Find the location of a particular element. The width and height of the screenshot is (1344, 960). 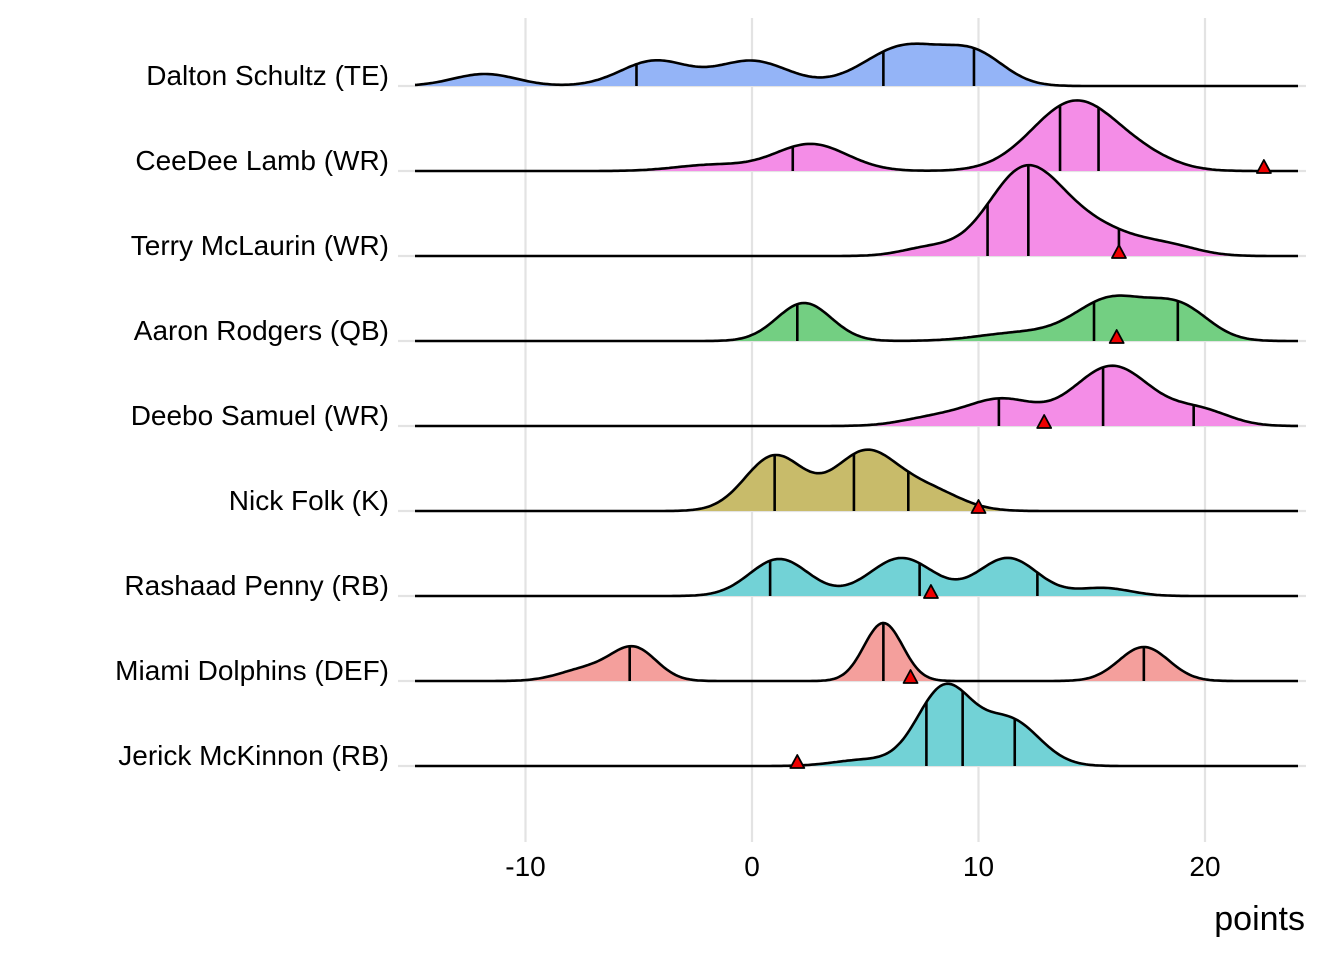

y-axis-label: Aaron Rodgers (QB) is located at coordinates (261, 330).